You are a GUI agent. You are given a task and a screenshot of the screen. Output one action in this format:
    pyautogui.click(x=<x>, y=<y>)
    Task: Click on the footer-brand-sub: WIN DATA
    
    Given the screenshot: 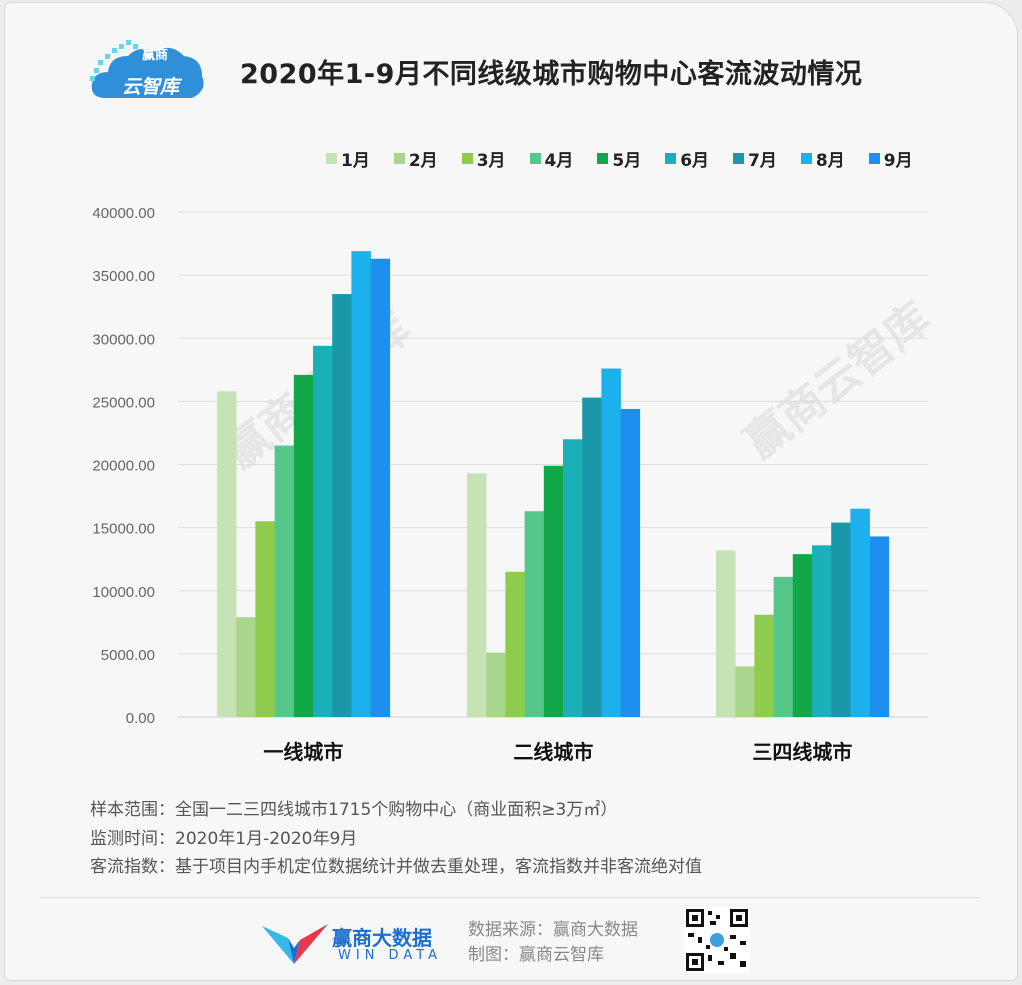 What is the action you would take?
    pyautogui.click(x=390, y=955)
    